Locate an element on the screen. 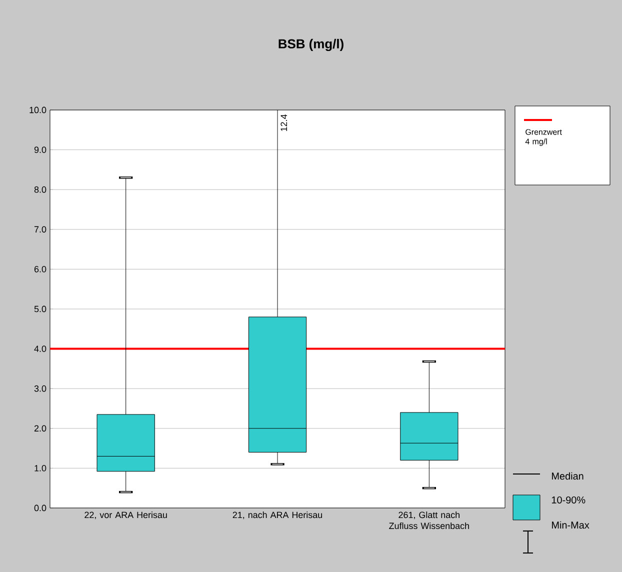  y-tick-label: 5.0 is located at coordinates (40, 309).